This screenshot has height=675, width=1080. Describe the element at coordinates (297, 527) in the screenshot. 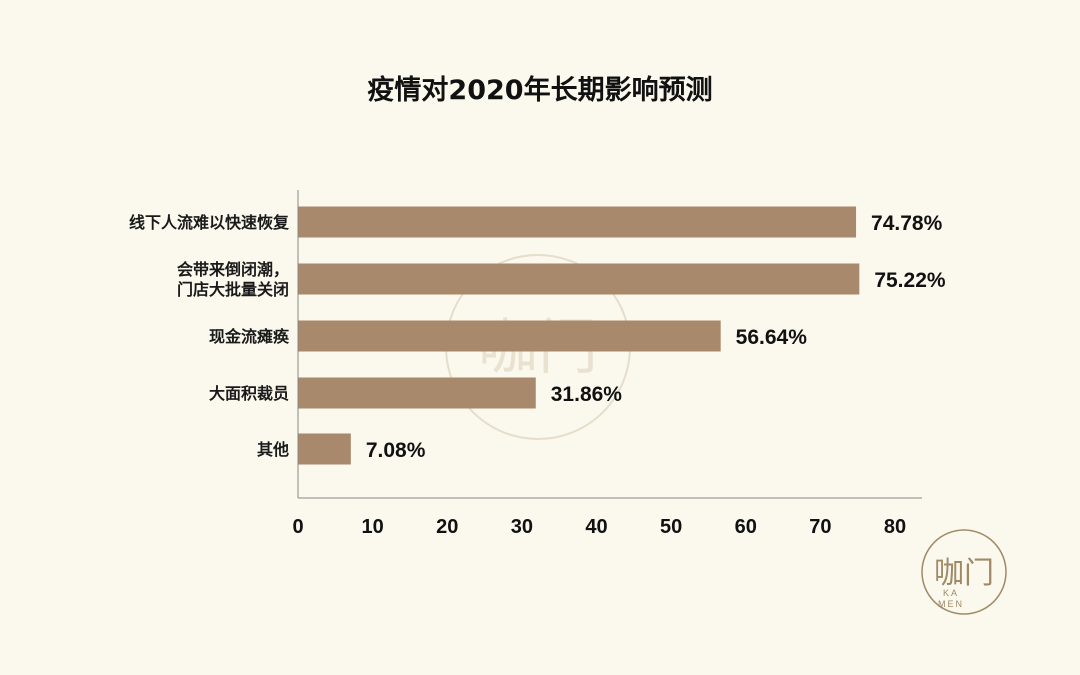

I see `x-tick-label: 0` at that location.